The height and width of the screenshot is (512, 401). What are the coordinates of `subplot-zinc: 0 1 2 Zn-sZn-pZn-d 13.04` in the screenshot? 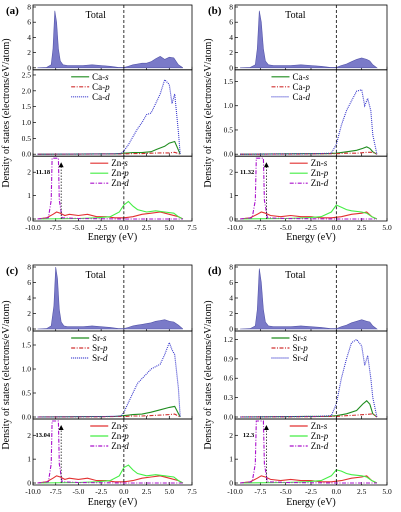 It's located at (110, 453).